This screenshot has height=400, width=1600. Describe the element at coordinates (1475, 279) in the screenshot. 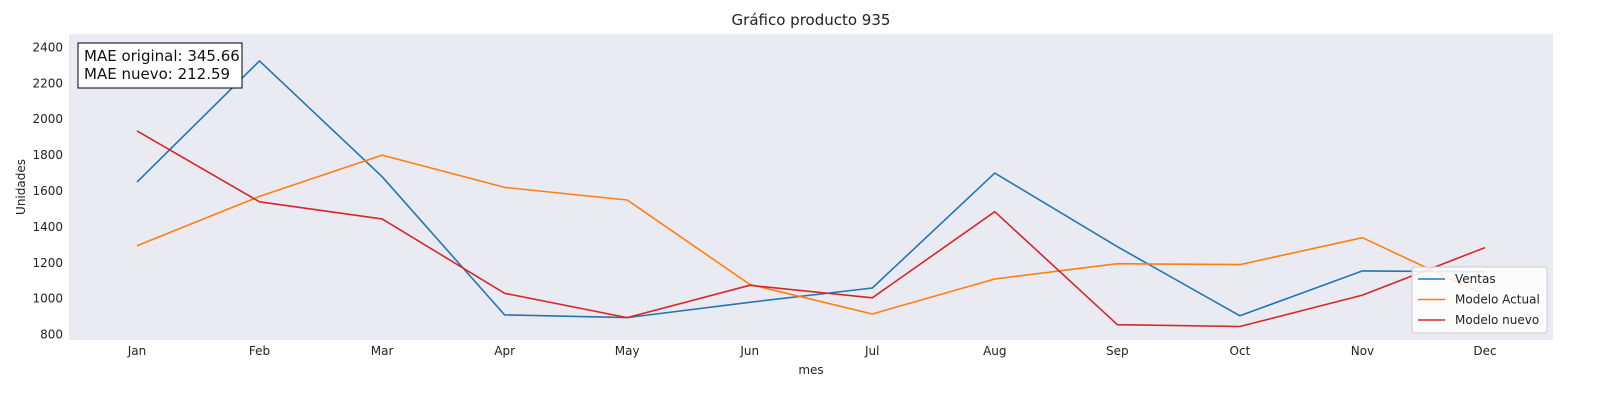

I see `legend-label: Ventas` at that location.